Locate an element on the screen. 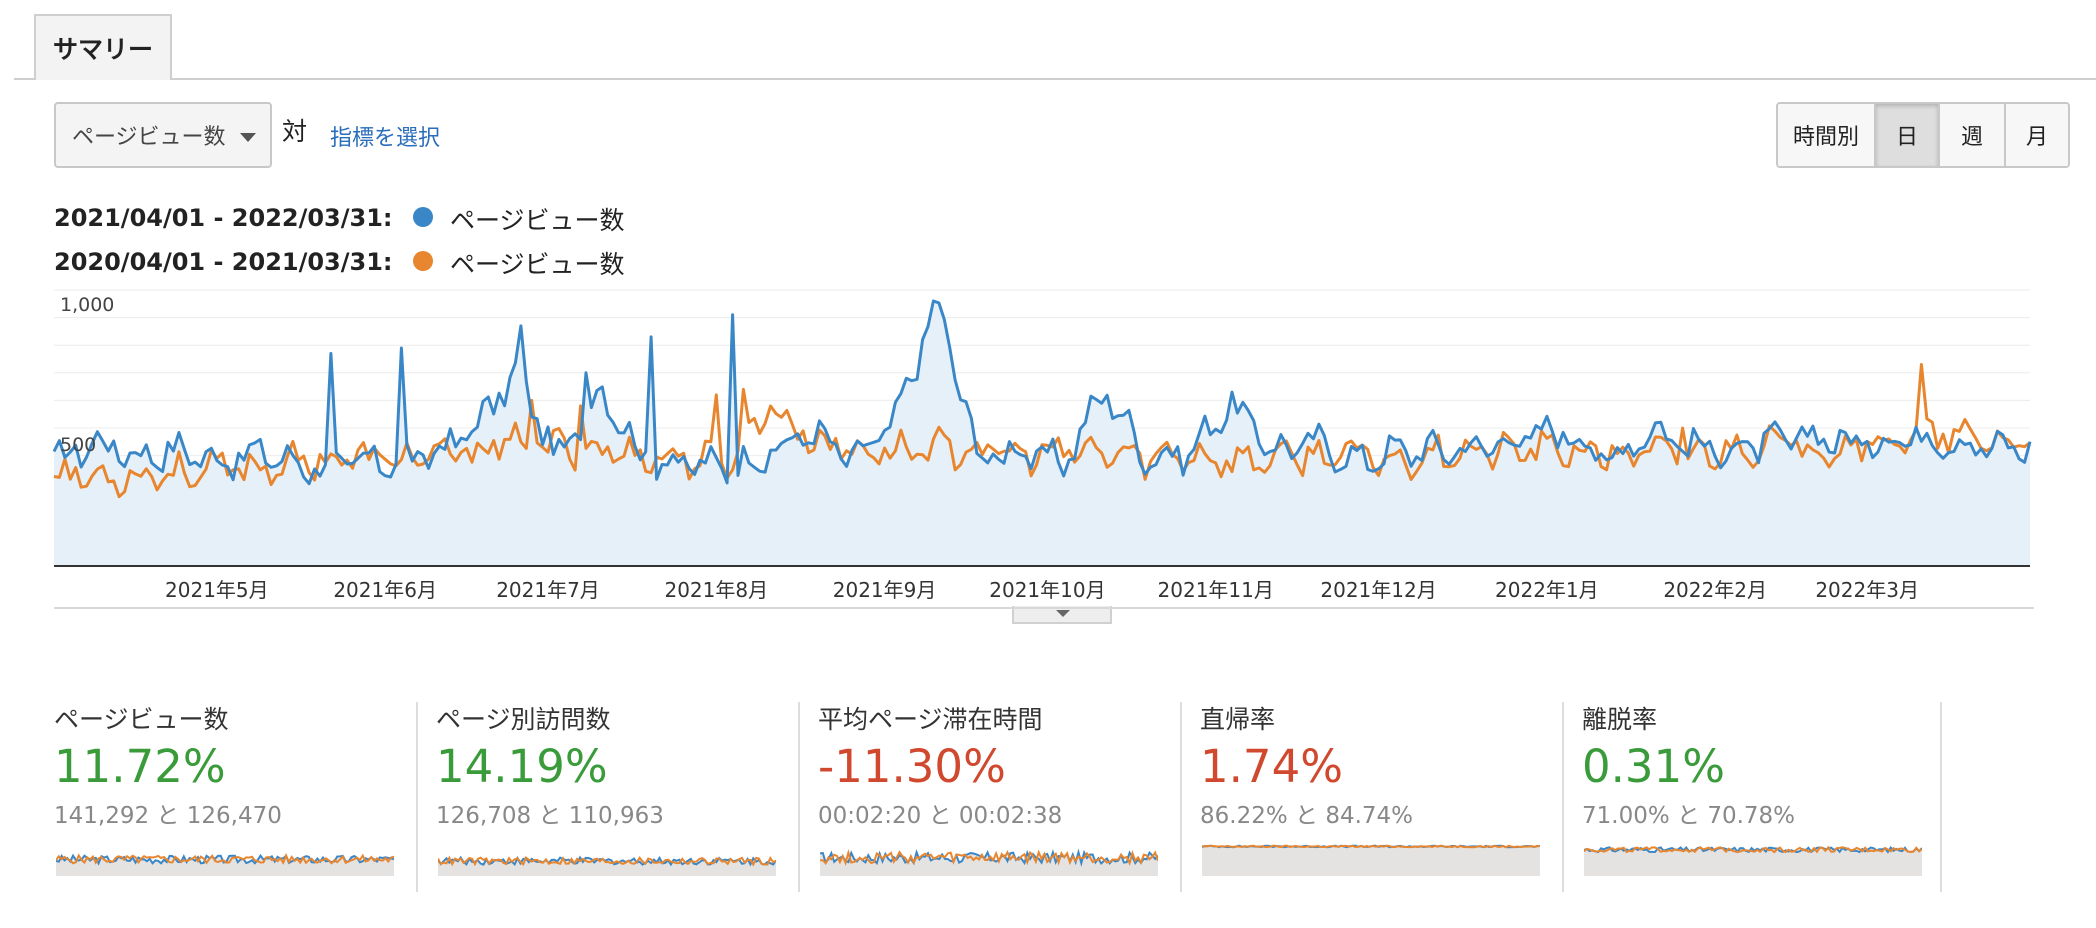 The width and height of the screenshot is (2096, 928). granularity-month-button: 月 is located at coordinates (2036, 135).